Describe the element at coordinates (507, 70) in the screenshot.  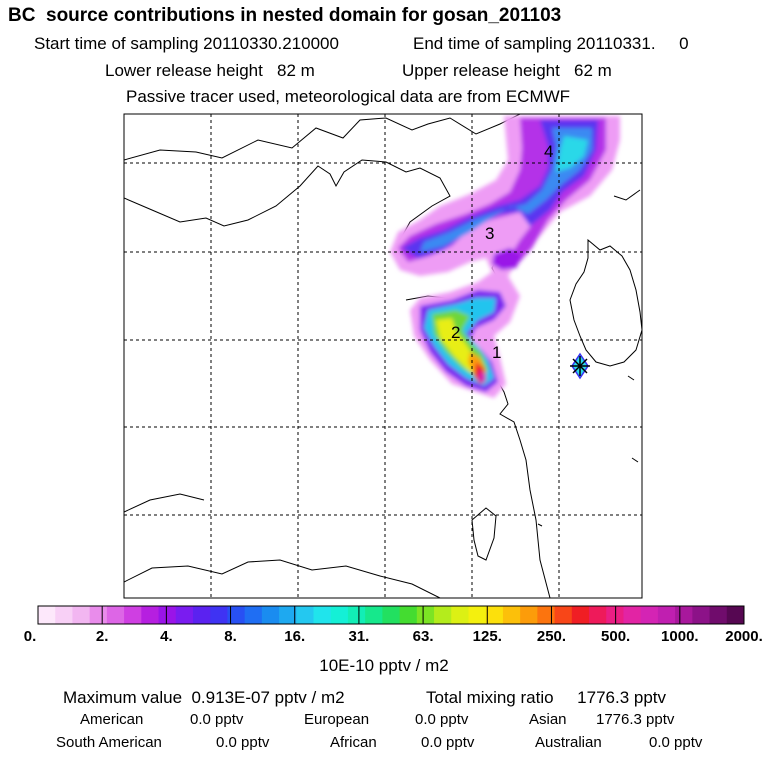
I see `upper-release-text: Upper release height 62 m` at that location.